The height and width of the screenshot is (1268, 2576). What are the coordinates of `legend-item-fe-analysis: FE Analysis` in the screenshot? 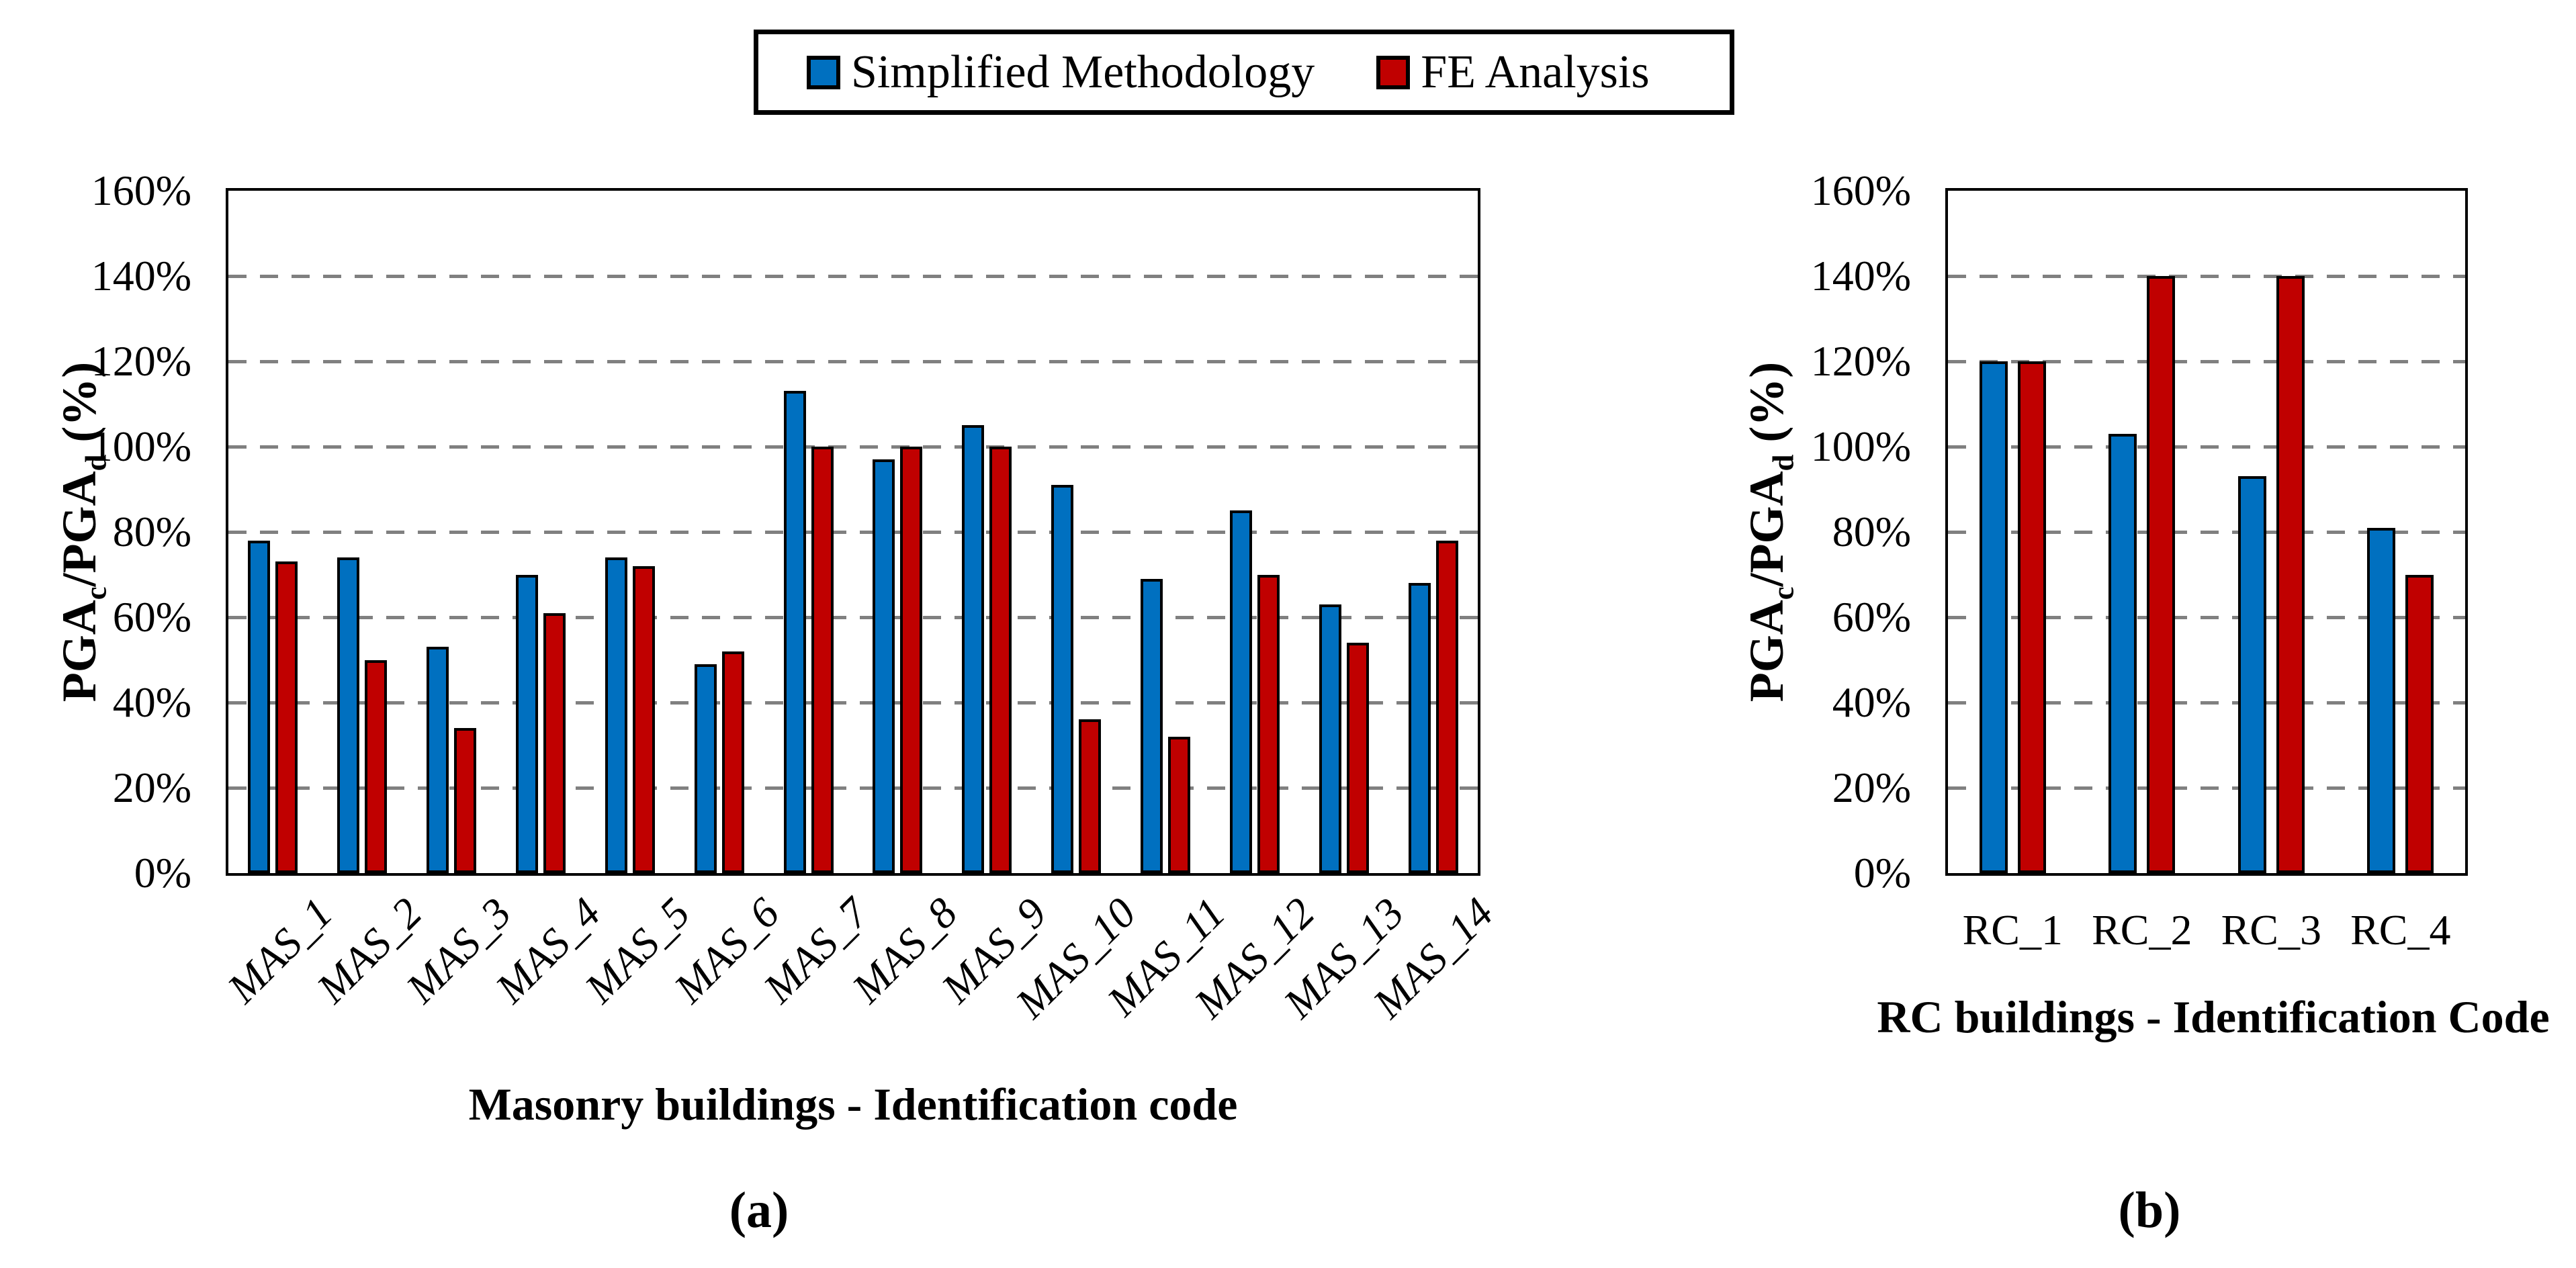 It's located at (1513, 72).